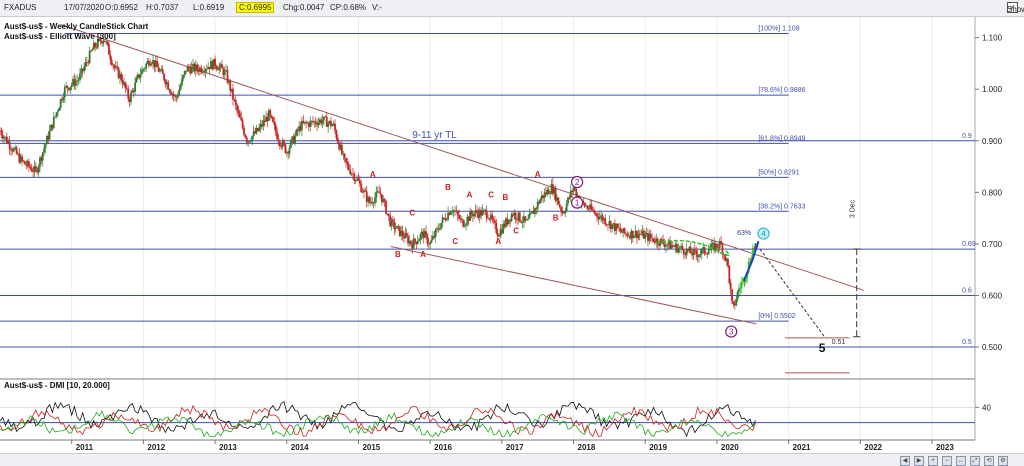 This screenshot has width=1024, height=466. Describe the element at coordinates (853, 208) in the screenshot. I see `projection-date: 3 Dec` at that location.